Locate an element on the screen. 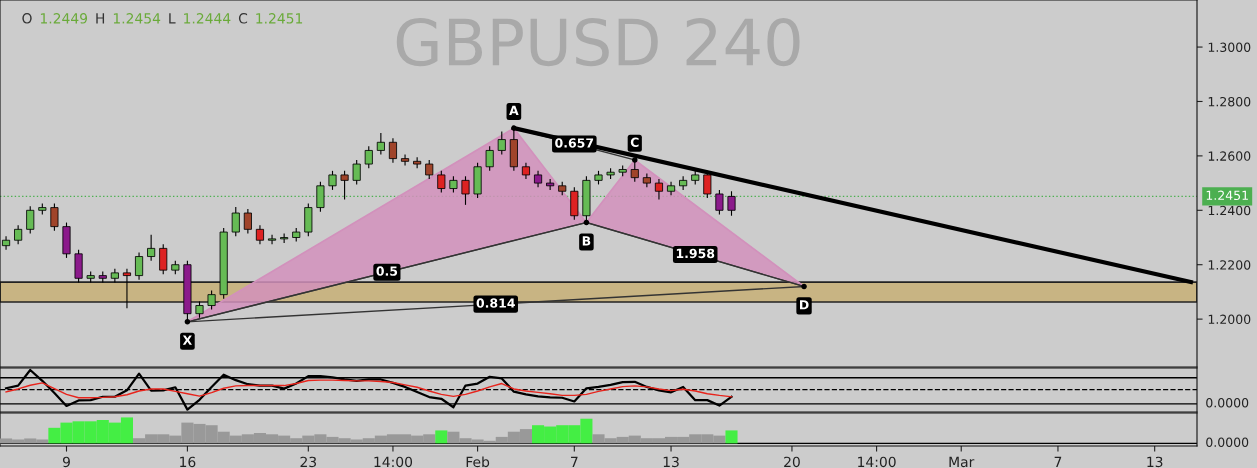 Image resolution: width=1257 pixels, height=468 pixels. y-tick-label: 1.2600 is located at coordinates (1229, 156).